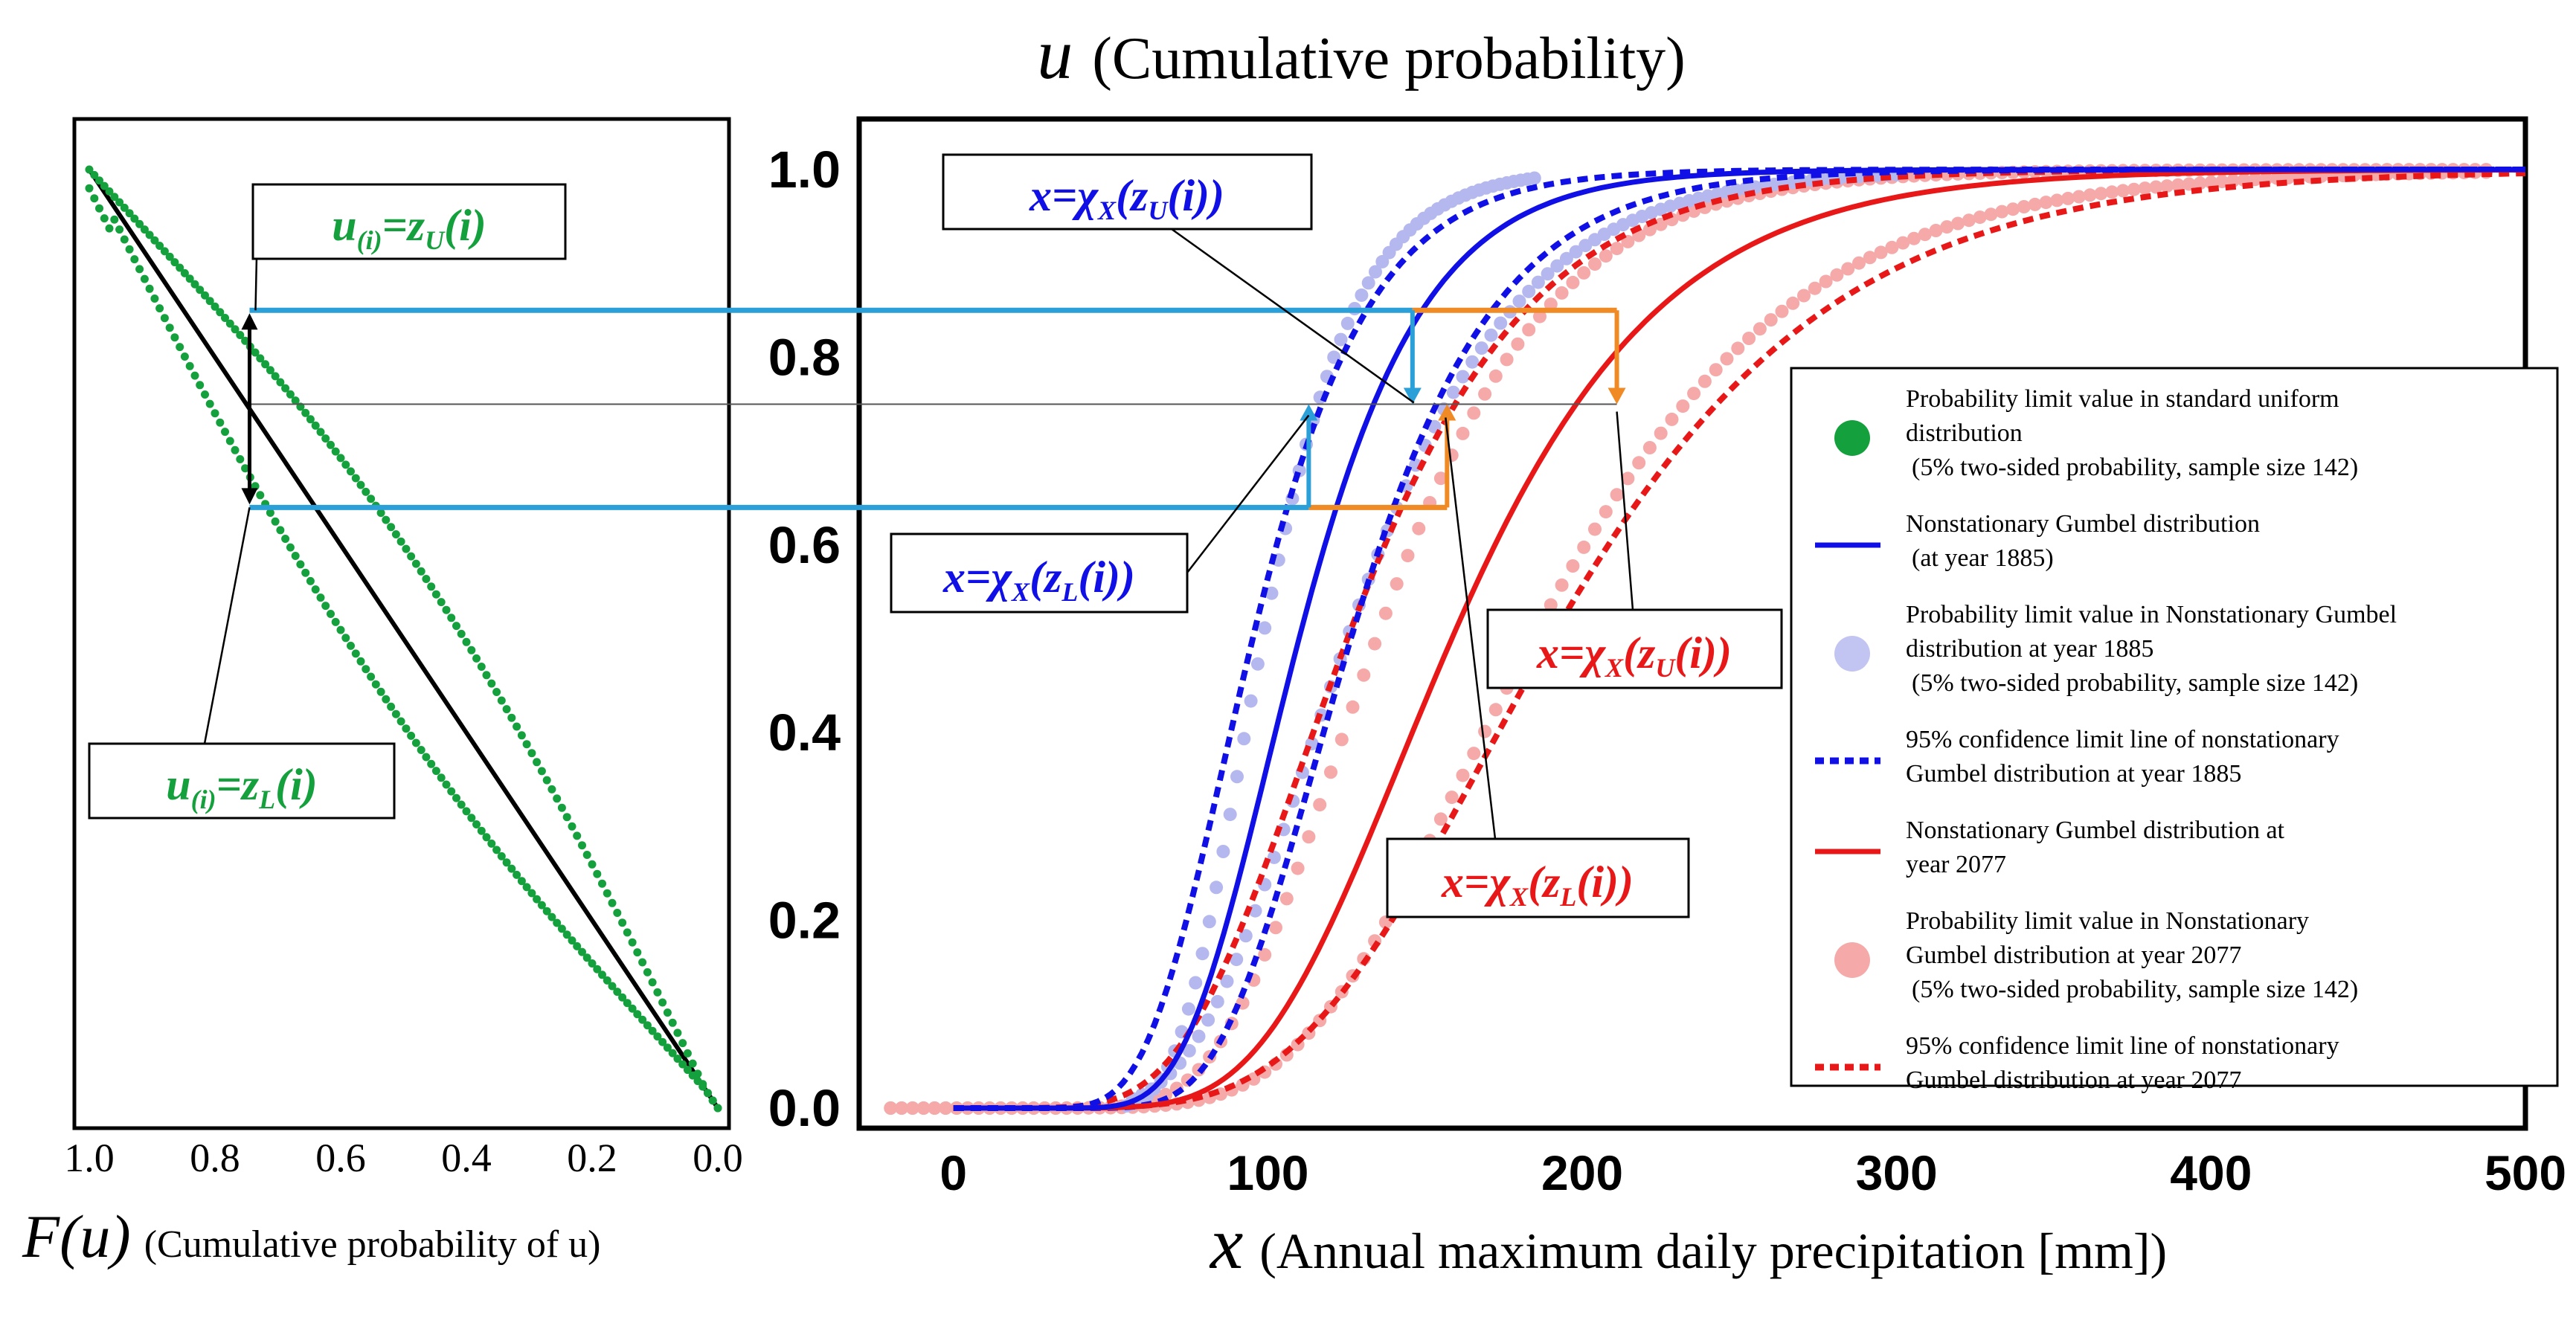 This screenshot has height=1323, width=2576. Describe the element at coordinates (227, 625) in the screenshot. I see `leader-u-lower` at that location.